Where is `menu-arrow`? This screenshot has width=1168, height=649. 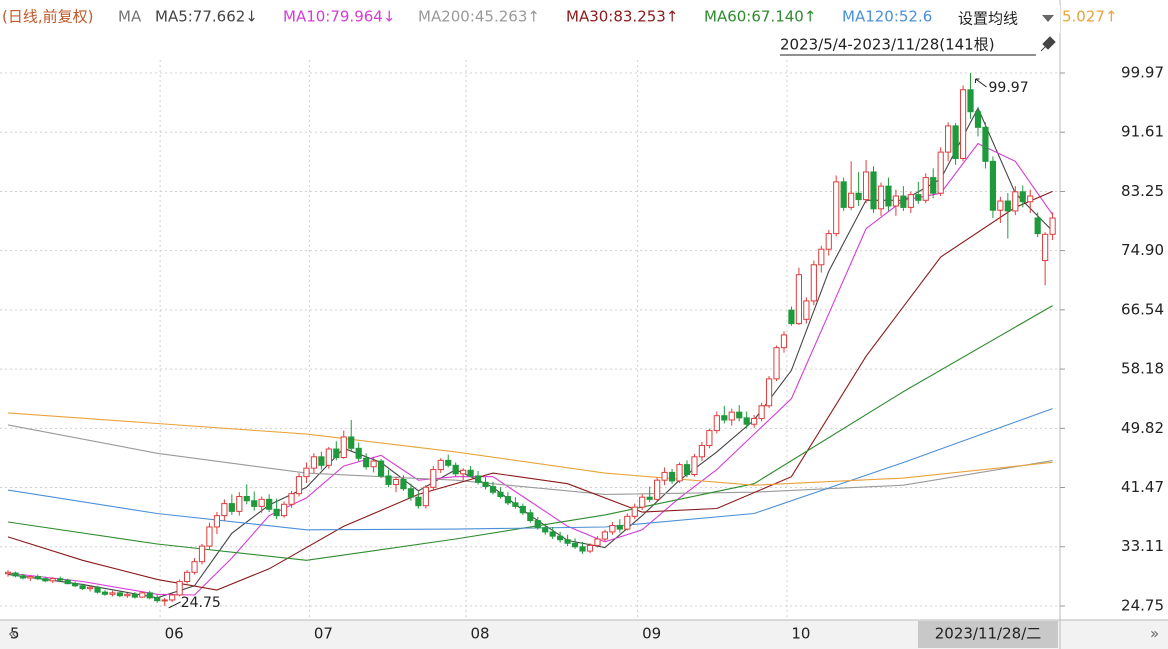
menu-arrow is located at coordinates (1048, 18).